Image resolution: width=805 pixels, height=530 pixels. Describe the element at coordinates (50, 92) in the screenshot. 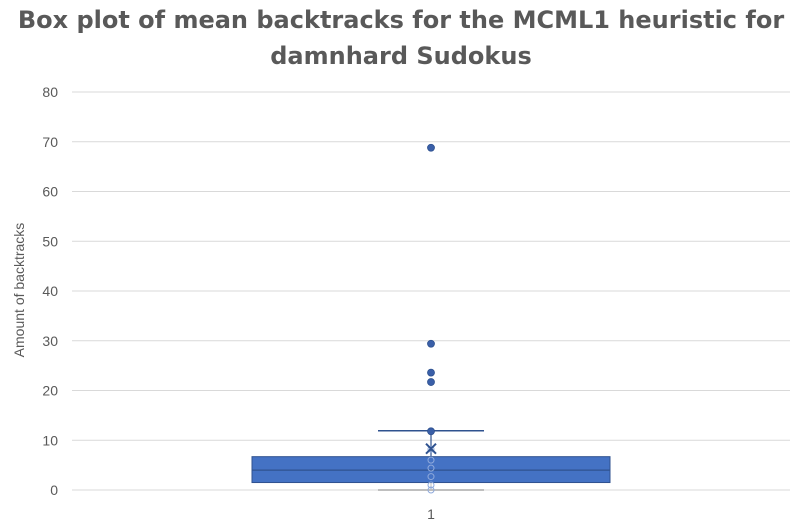

I see `y-tick-label: 80` at that location.